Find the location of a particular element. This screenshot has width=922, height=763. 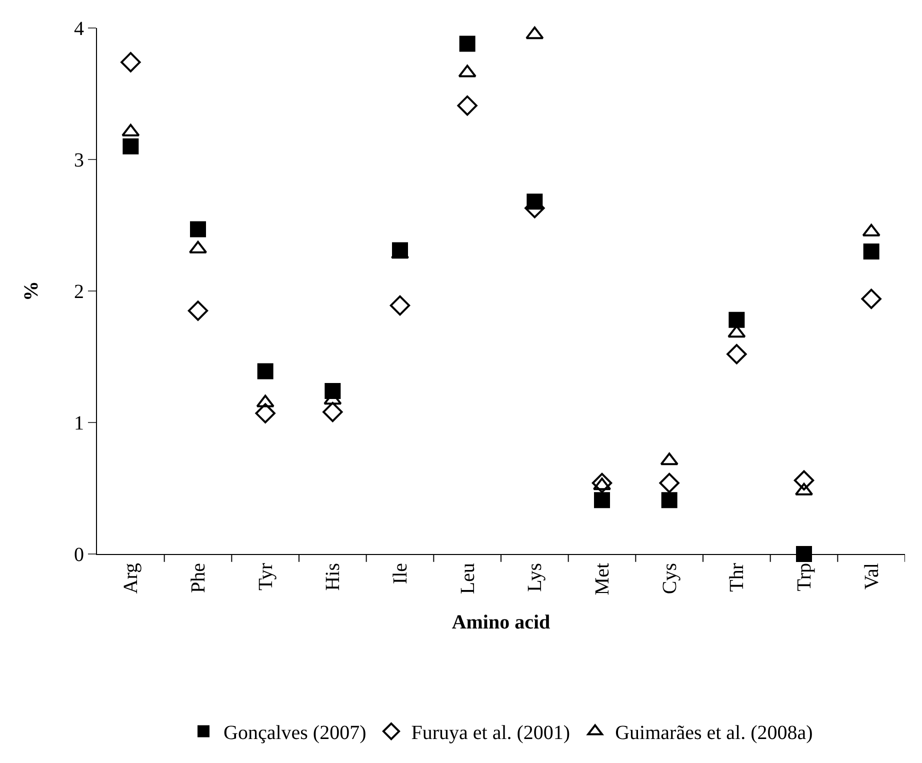

x-tick-label: Ile is located at coordinates (401, 573).